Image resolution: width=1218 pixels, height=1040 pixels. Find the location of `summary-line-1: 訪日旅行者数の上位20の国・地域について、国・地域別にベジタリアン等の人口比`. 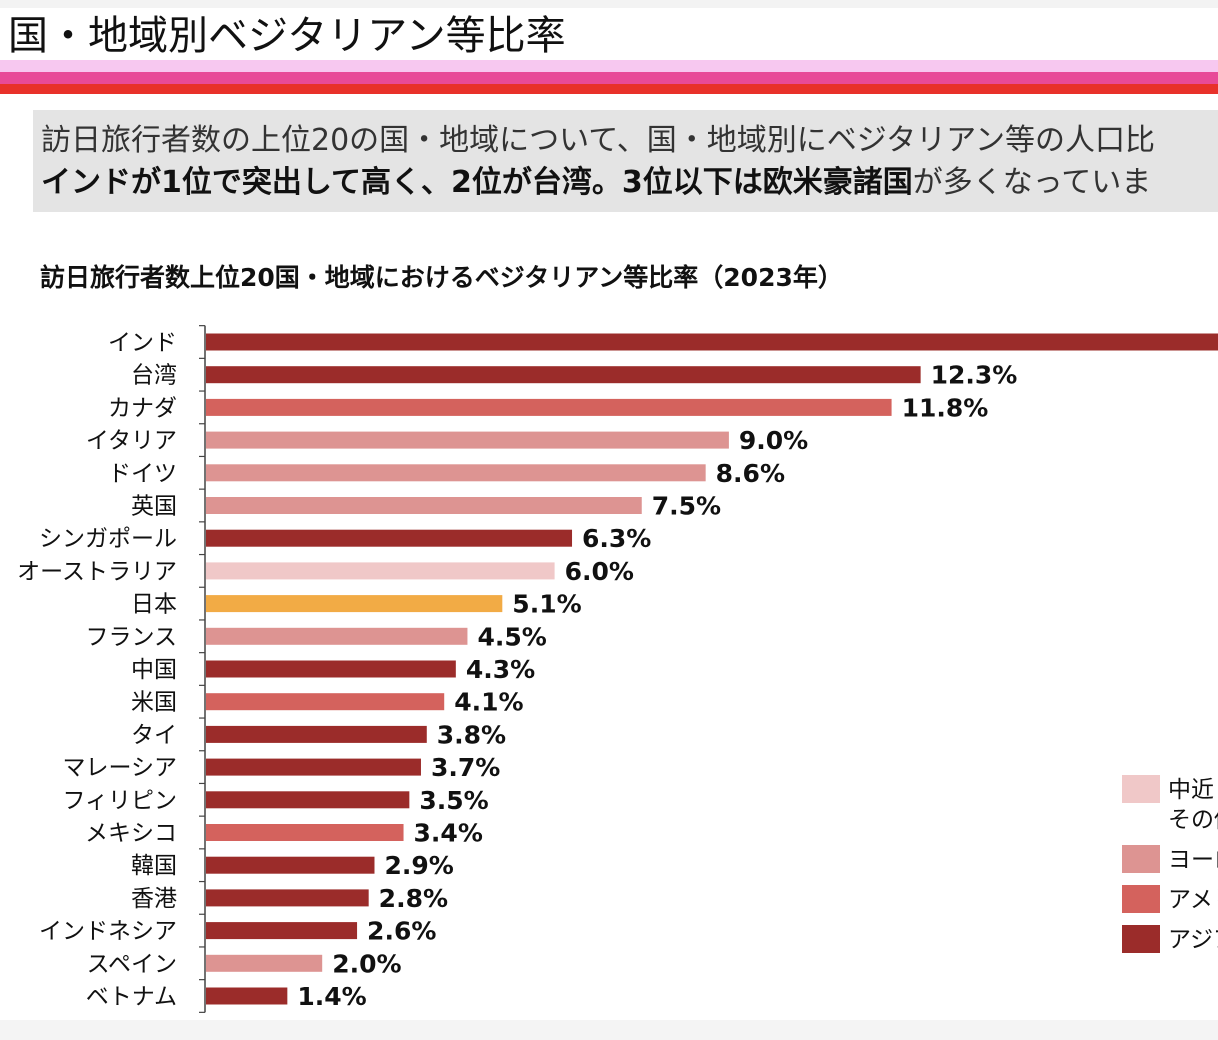

summary-line-1: 訪日旅行者数の上位20の国・地域について、国・地域別にベジタリアン等の人口比 is located at coordinates (598, 140).